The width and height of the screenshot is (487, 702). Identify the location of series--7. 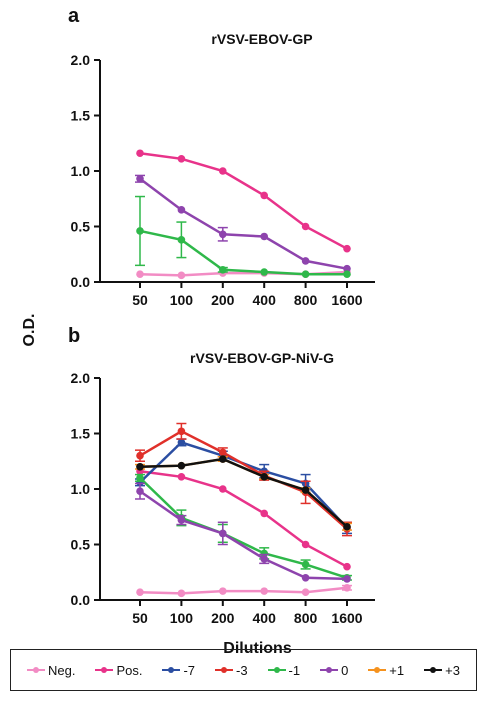
(243, 486).